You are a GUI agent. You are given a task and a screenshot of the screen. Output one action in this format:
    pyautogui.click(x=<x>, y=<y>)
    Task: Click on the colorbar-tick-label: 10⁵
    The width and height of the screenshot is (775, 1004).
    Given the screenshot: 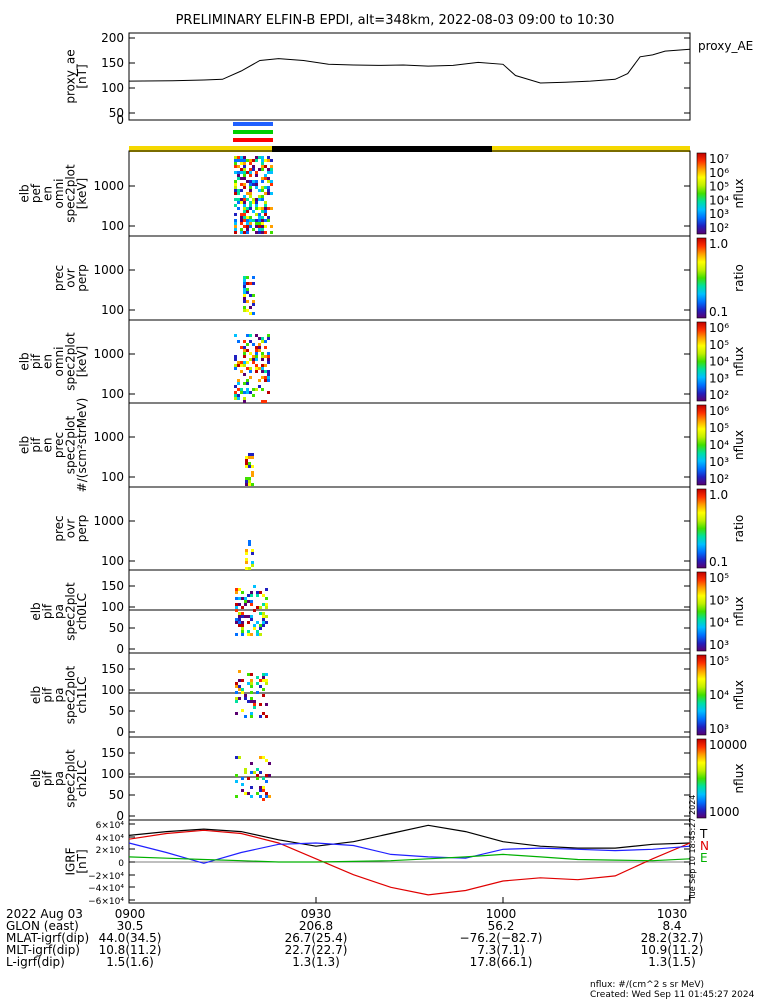 What is the action you would take?
    pyautogui.click(x=719, y=428)
    